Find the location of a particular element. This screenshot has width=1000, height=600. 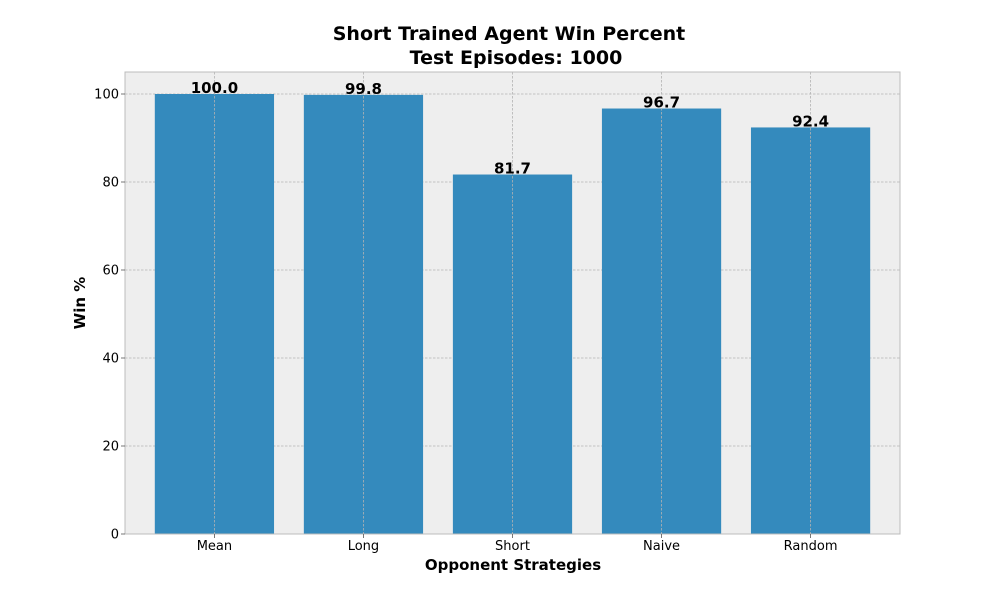

x-tick-label: Long is located at coordinates (363, 546).